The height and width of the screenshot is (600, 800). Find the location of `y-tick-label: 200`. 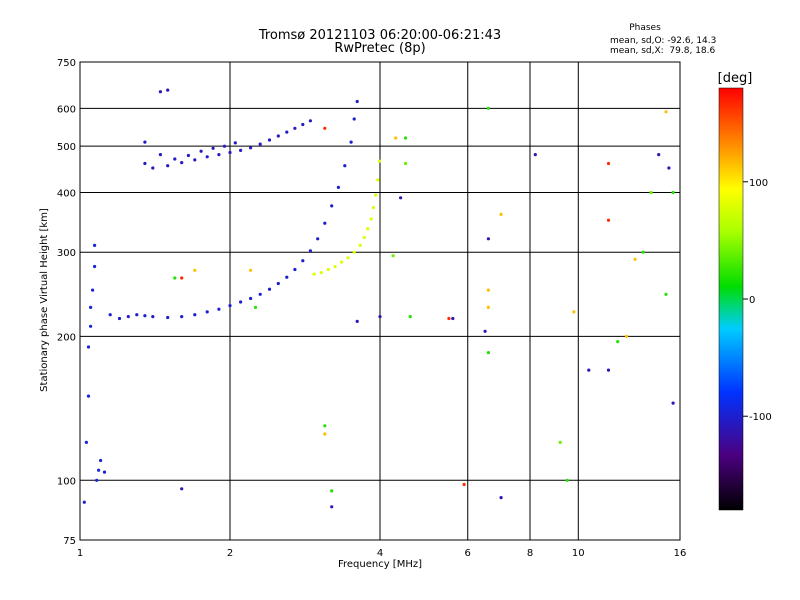

y-tick-label: 200 is located at coordinates (66, 337).